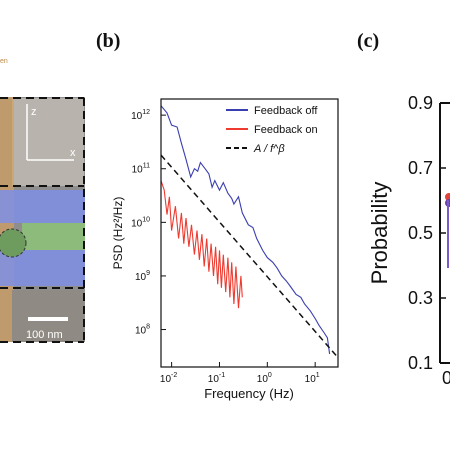  I want to click on probability-y-tick-label-1: 0.7, so click(420, 168).